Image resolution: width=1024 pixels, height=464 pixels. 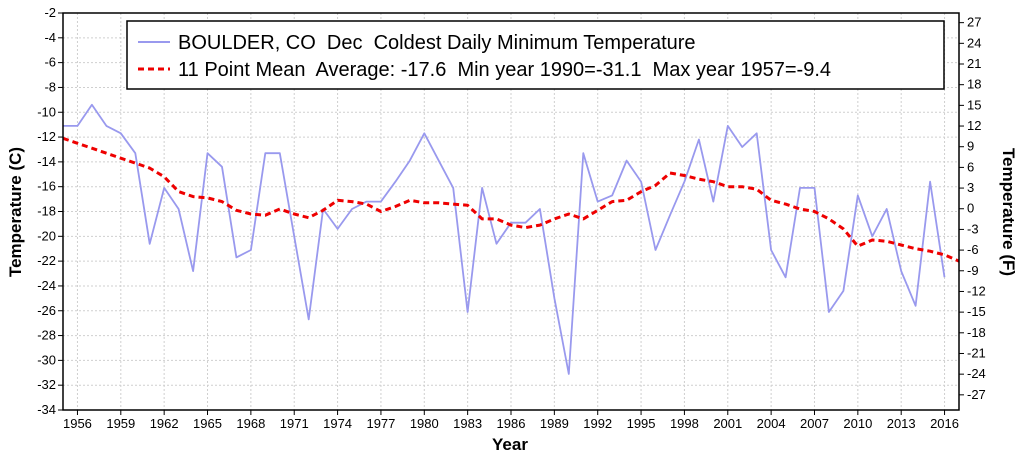 I want to click on y-axis-title-left: Temperature (C), so click(x=15, y=212).